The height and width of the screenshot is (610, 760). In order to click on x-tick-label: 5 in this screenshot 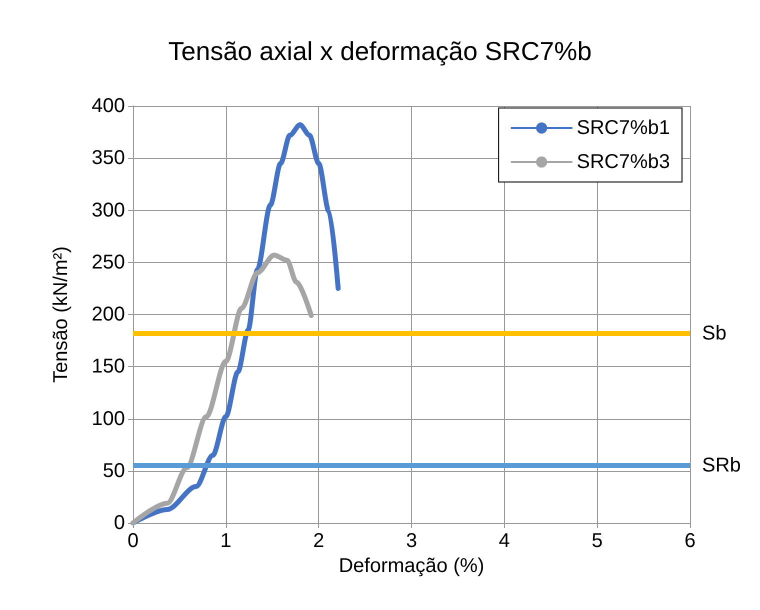, I will do `click(597, 541)`.